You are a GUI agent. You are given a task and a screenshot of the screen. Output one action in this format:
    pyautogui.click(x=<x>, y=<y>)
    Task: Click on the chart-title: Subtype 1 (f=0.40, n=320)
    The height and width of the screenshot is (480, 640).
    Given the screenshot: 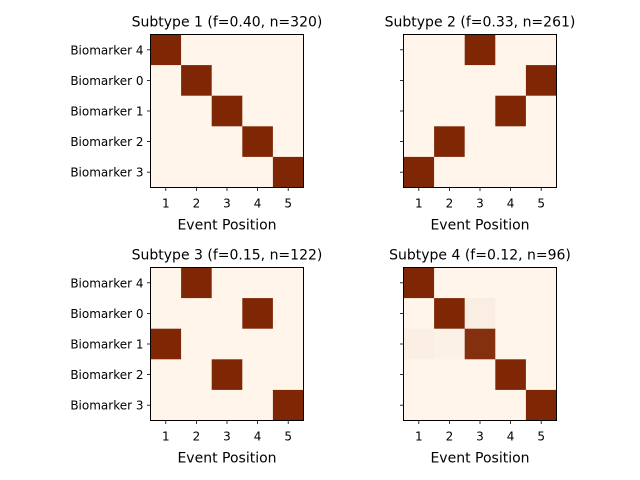 What is the action you would take?
    pyautogui.click(x=227, y=23)
    